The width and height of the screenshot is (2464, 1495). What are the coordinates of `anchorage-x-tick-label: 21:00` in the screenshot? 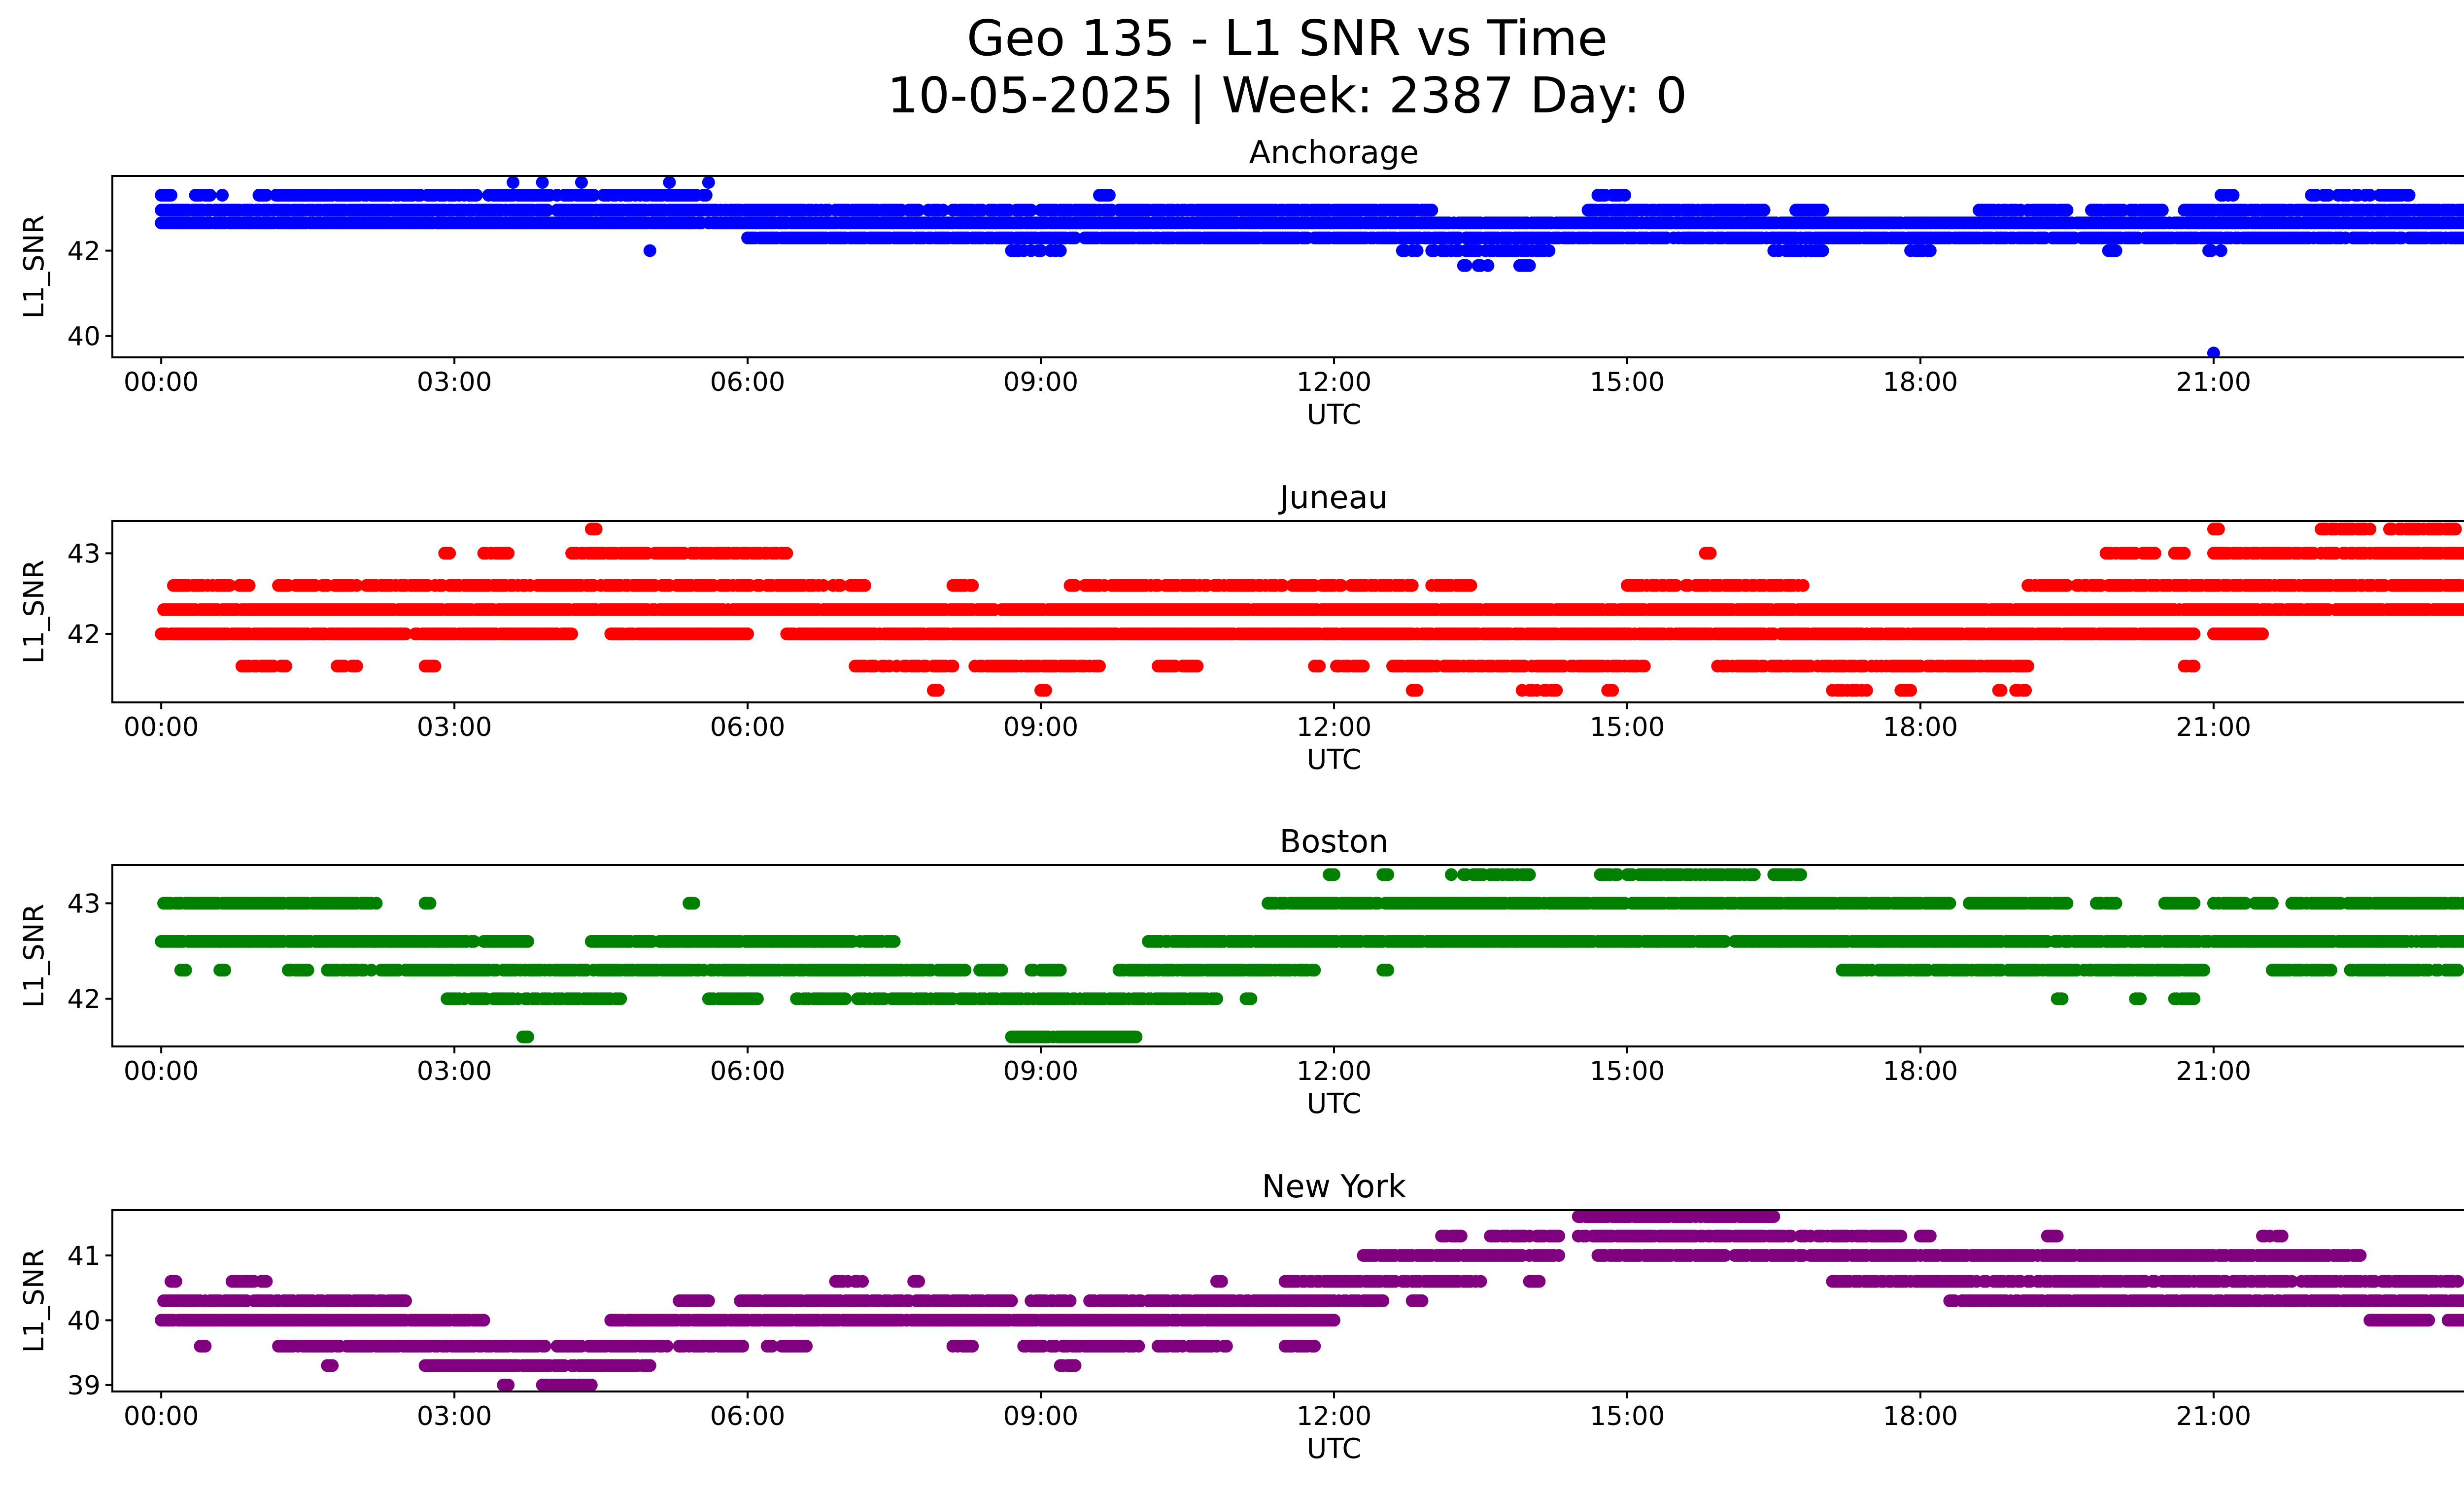 It's located at (2214, 382).